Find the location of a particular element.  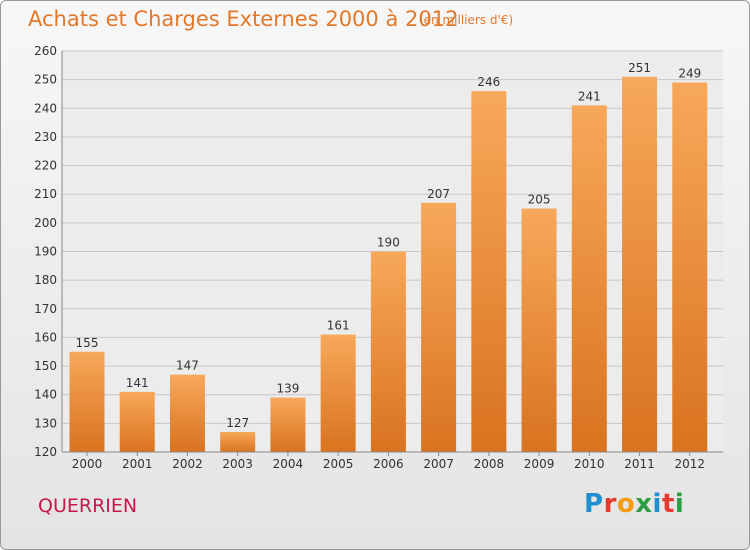

data-label: 139 is located at coordinates (287, 389).